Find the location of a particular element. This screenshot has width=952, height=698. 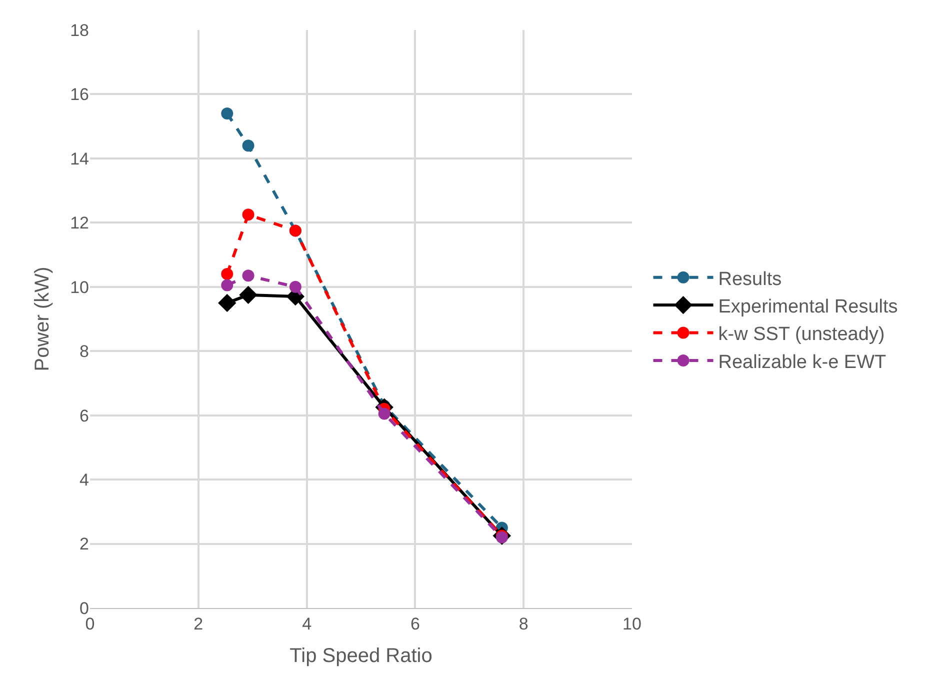

y-axis-title: Power (kW) is located at coordinates (43, 319).